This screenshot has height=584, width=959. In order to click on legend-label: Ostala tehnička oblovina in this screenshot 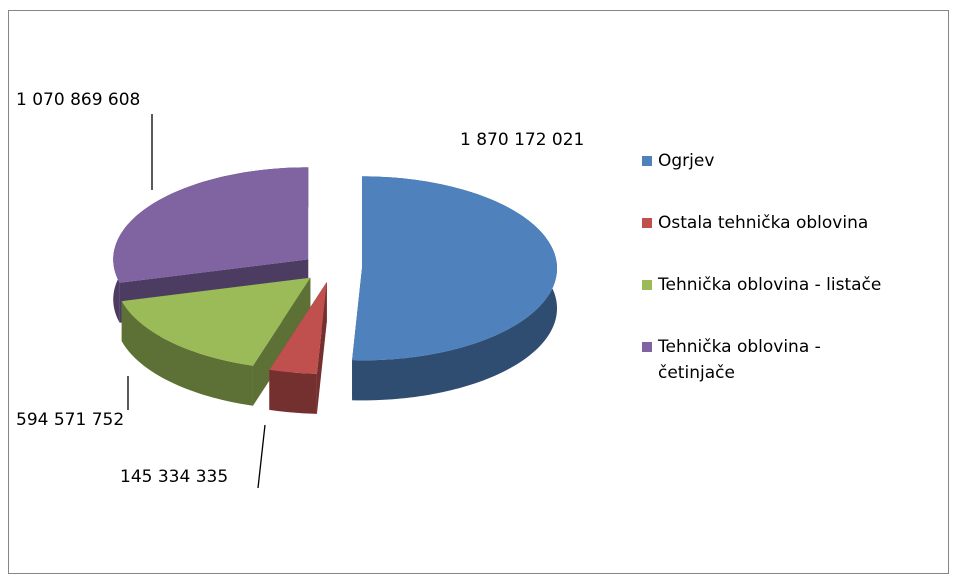, I will do `click(763, 223)`.